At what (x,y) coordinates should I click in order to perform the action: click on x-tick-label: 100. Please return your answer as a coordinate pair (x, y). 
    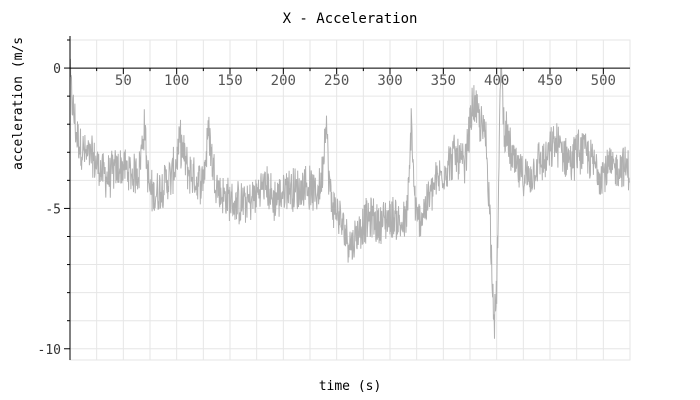
    Looking at the image, I should click on (176, 81).